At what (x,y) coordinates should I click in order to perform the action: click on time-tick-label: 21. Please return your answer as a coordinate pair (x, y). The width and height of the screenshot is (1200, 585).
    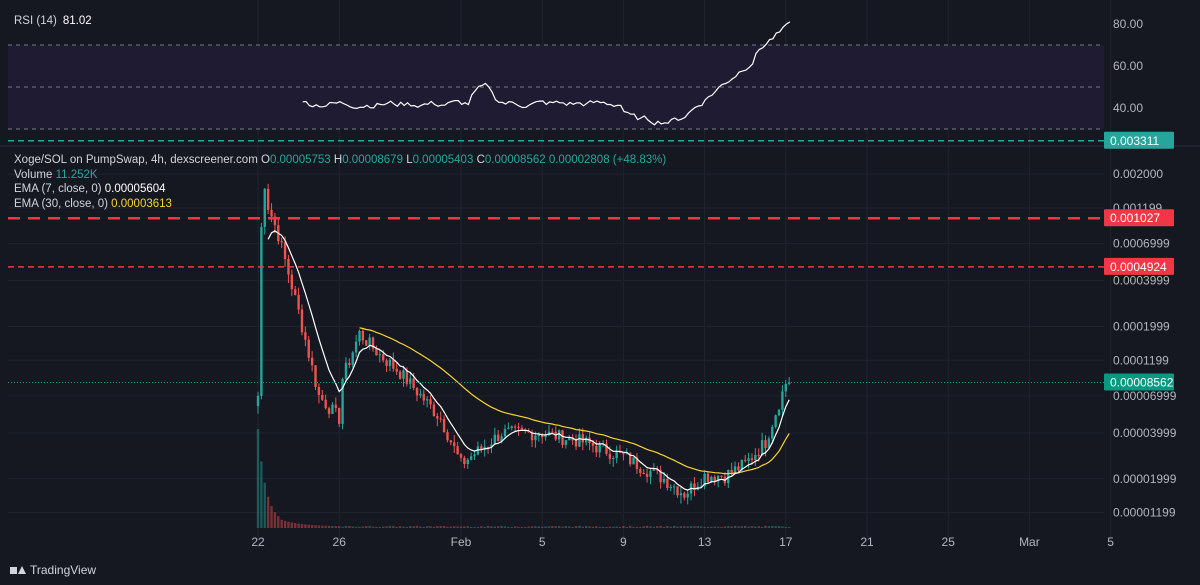
    Looking at the image, I should click on (867, 542).